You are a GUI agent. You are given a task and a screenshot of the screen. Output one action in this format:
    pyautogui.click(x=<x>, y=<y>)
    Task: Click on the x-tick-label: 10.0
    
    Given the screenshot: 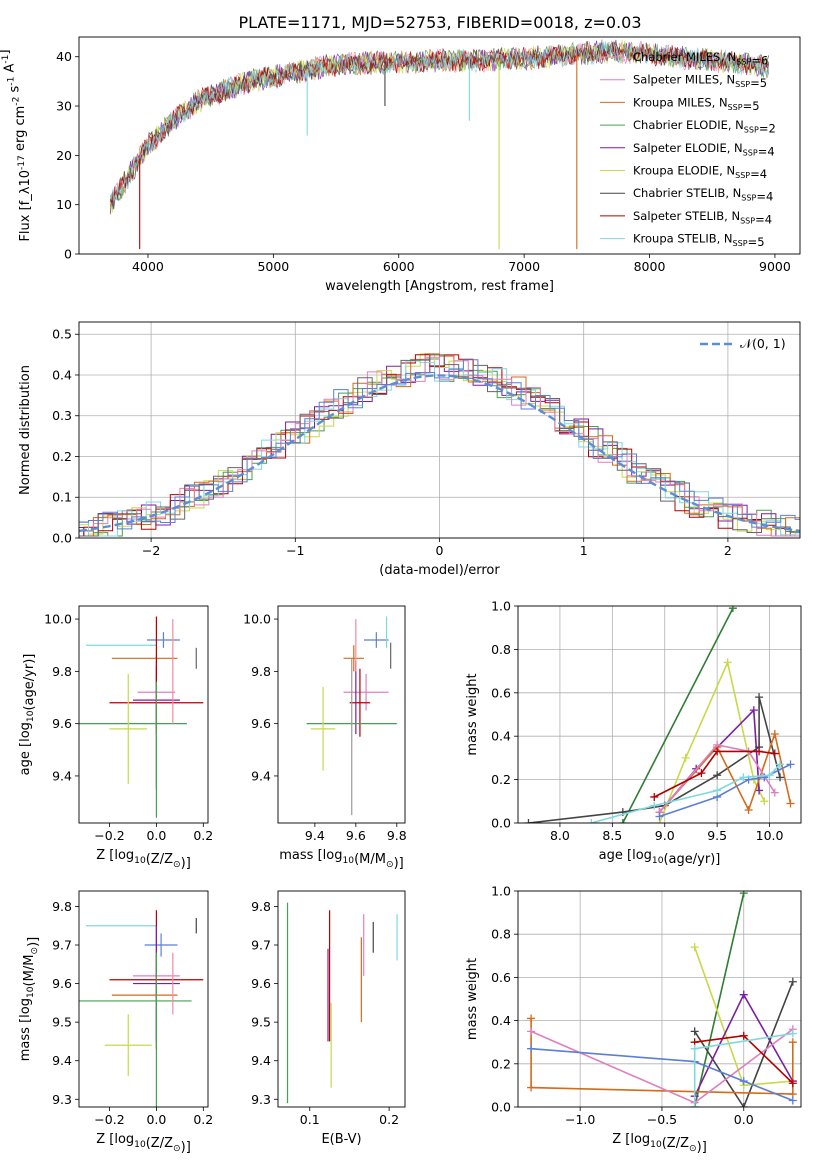 What is the action you would take?
    pyautogui.click(x=770, y=835)
    